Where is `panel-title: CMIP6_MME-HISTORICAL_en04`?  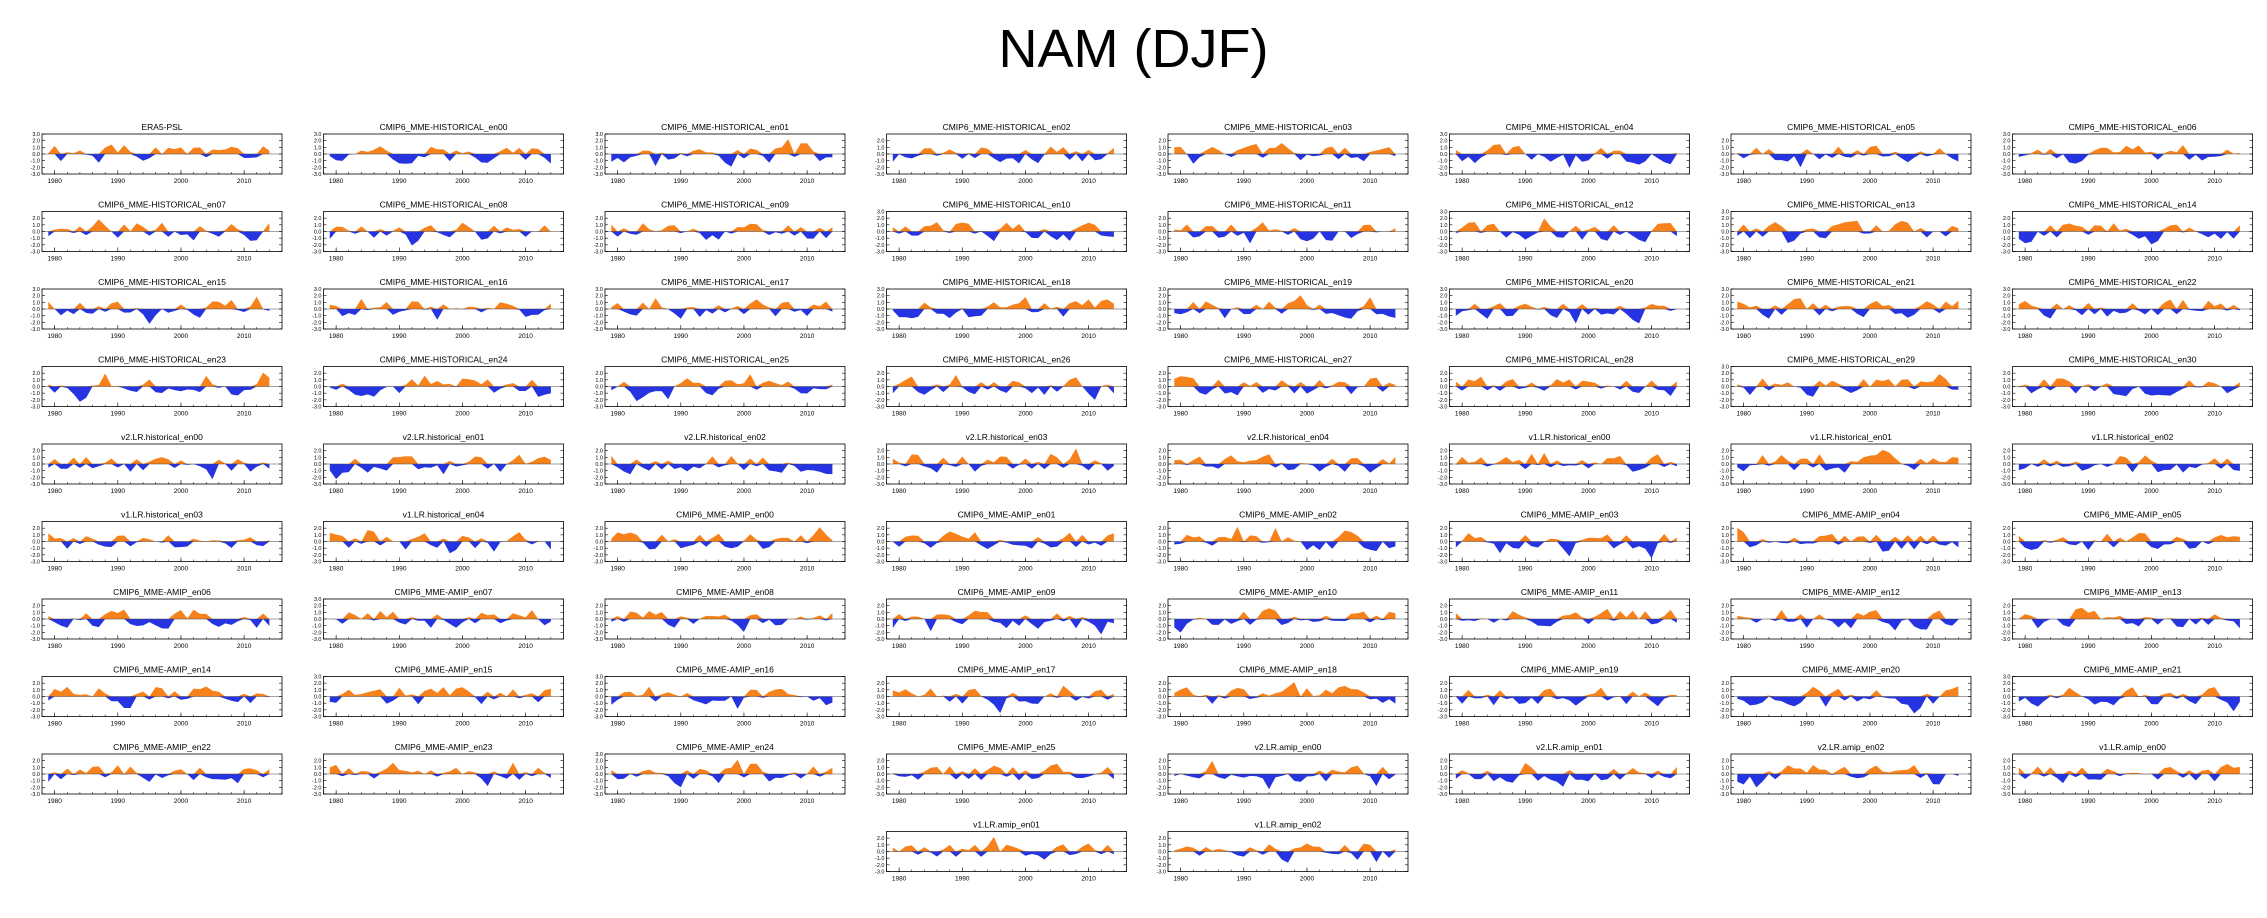 panel-title: CMIP6_MME-HISTORICAL_en04 is located at coordinates (1570, 127).